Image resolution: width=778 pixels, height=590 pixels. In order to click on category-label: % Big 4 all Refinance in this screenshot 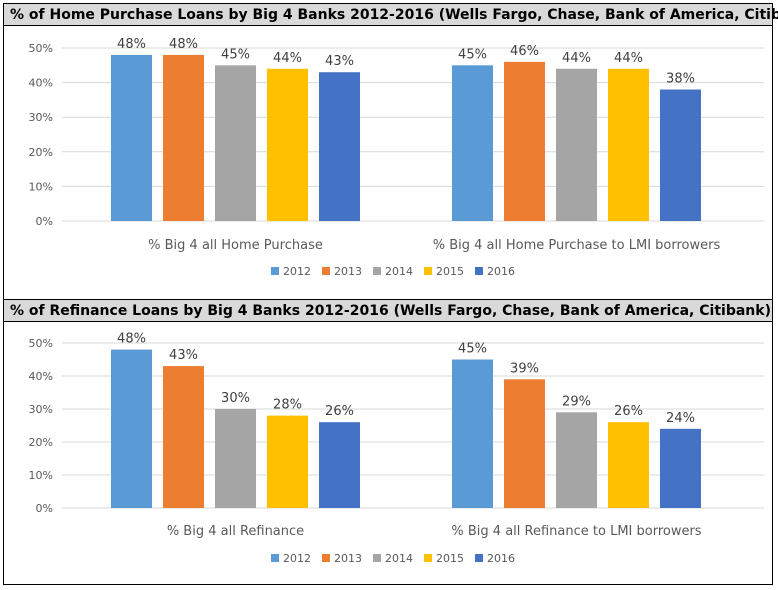, I will do `click(235, 531)`.